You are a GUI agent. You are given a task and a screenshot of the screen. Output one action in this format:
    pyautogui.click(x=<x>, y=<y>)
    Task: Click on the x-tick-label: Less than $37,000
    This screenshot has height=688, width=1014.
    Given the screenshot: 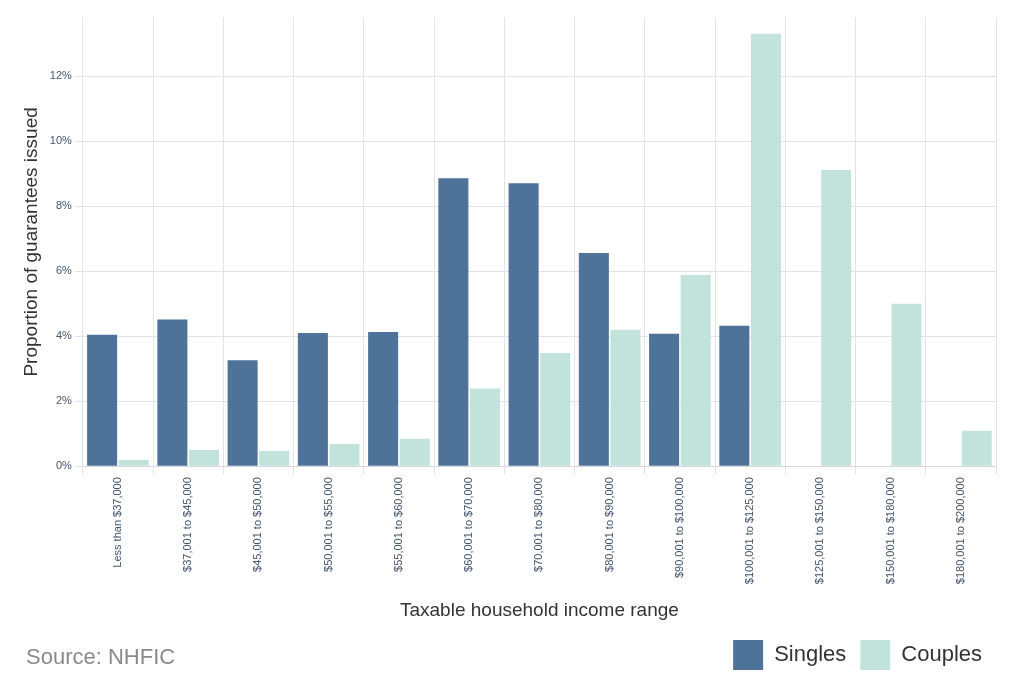 What is the action you would take?
    pyautogui.click(x=116, y=522)
    